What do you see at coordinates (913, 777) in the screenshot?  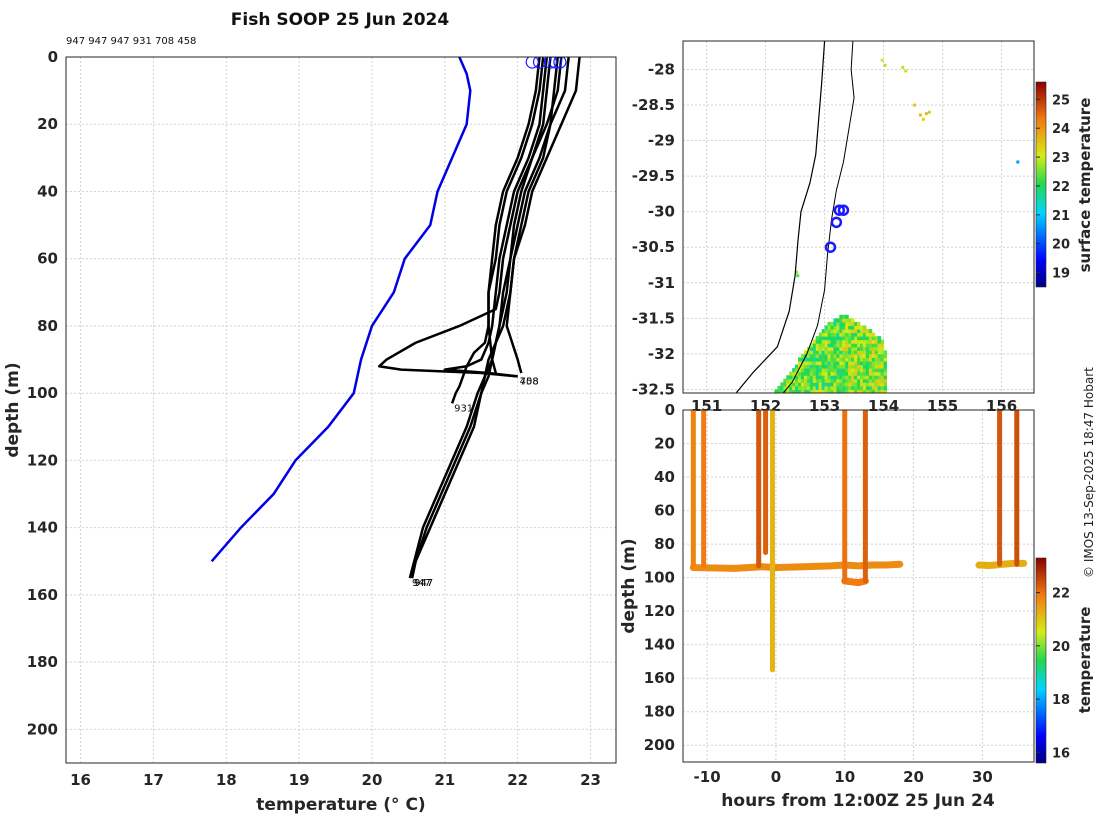 I see `section-xtick: 20` at bounding box center [913, 777].